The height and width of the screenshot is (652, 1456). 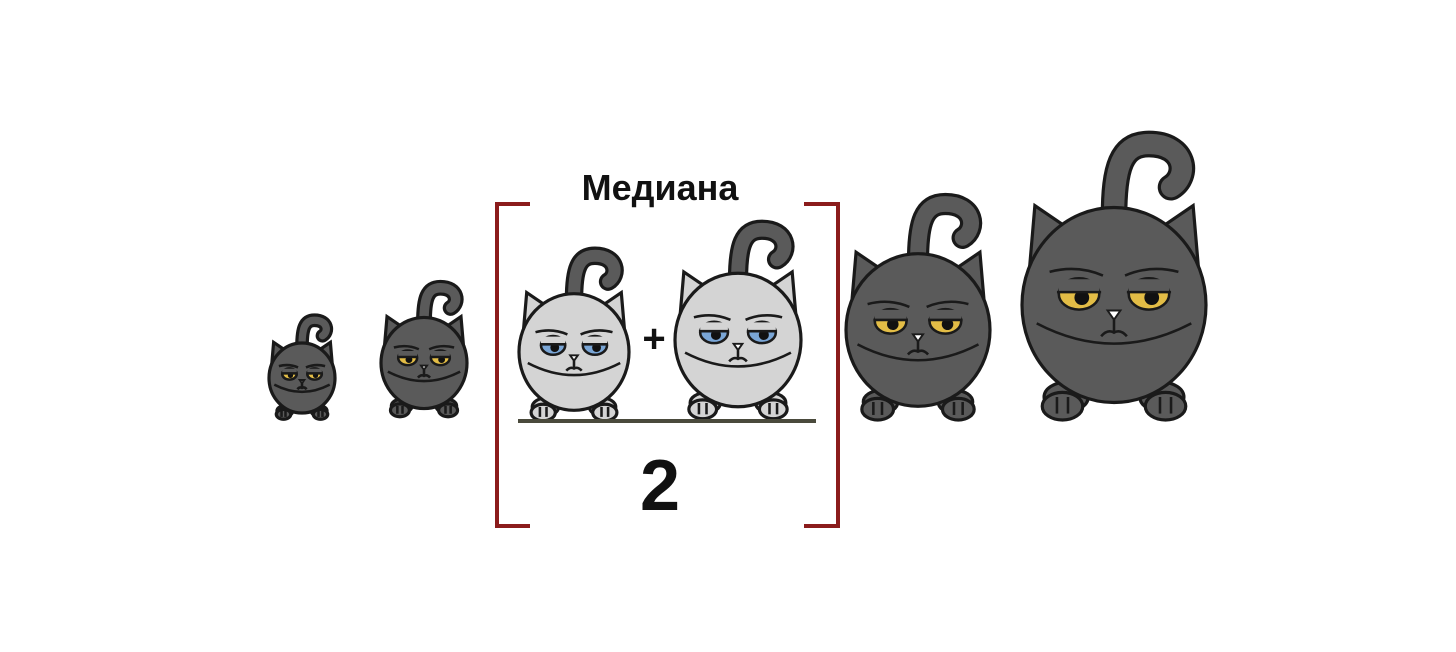 I want to click on left-bracket, so click(x=512, y=365).